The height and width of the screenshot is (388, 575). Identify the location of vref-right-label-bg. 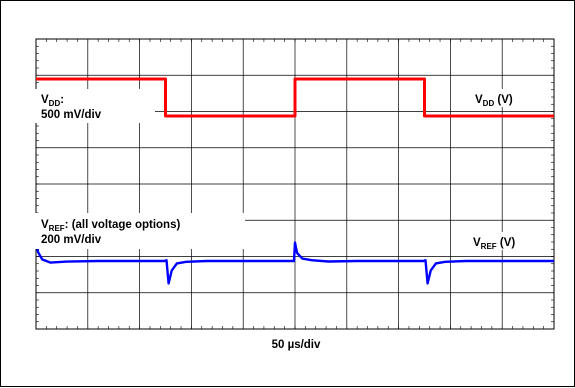
(502, 241).